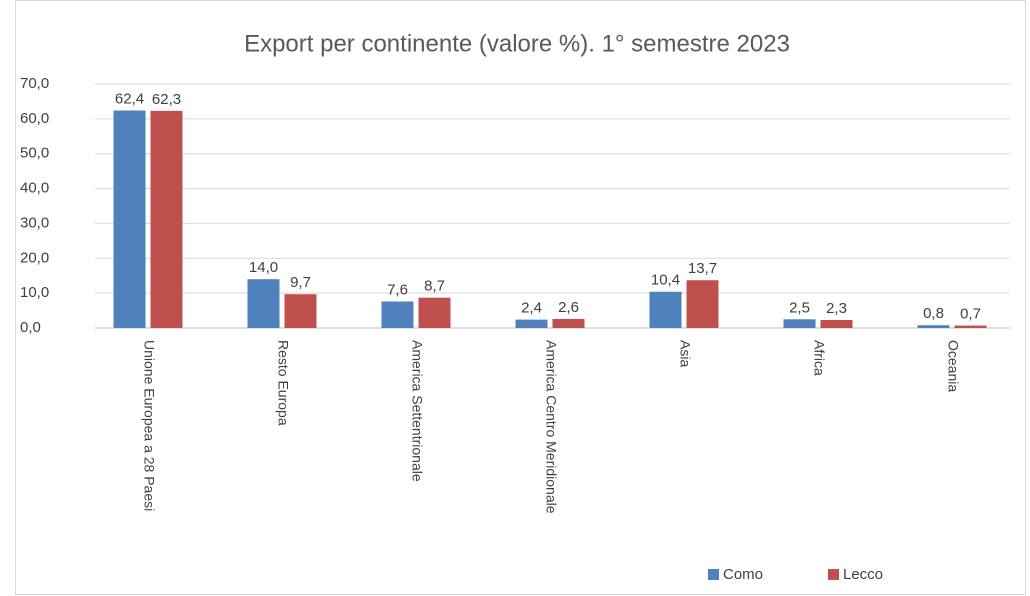 This screenshot has height=596, width=1030. I want to click on x-tick-label: Africa, so click(819, 358).